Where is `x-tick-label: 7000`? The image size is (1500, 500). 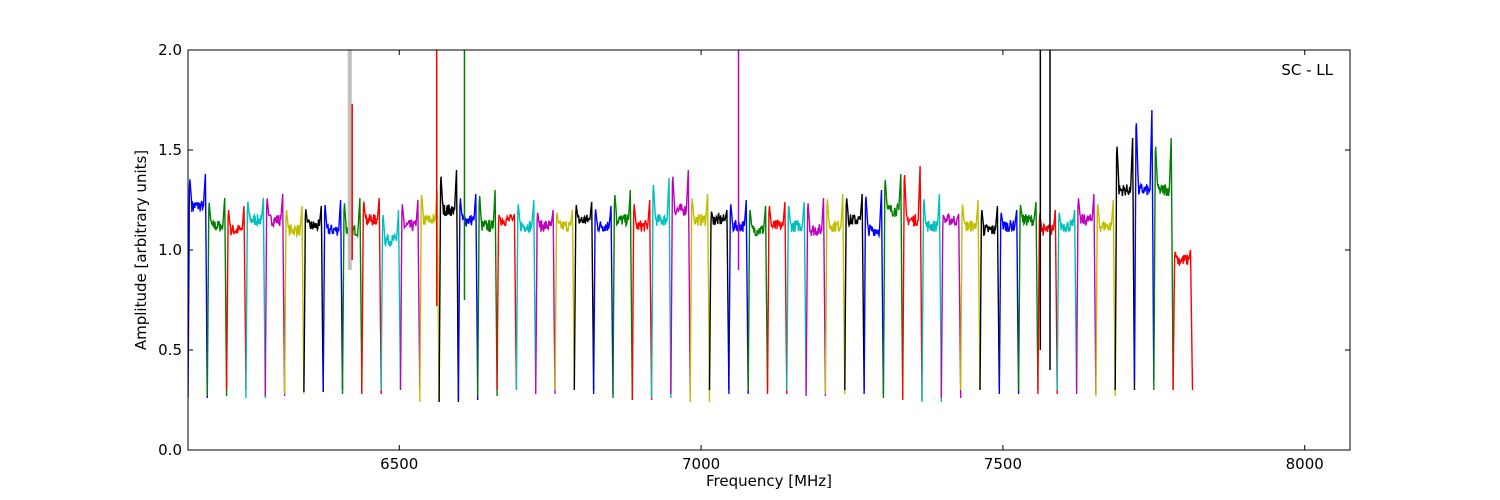
x-tick-label: 7000 is located at coordinates (701, 464).